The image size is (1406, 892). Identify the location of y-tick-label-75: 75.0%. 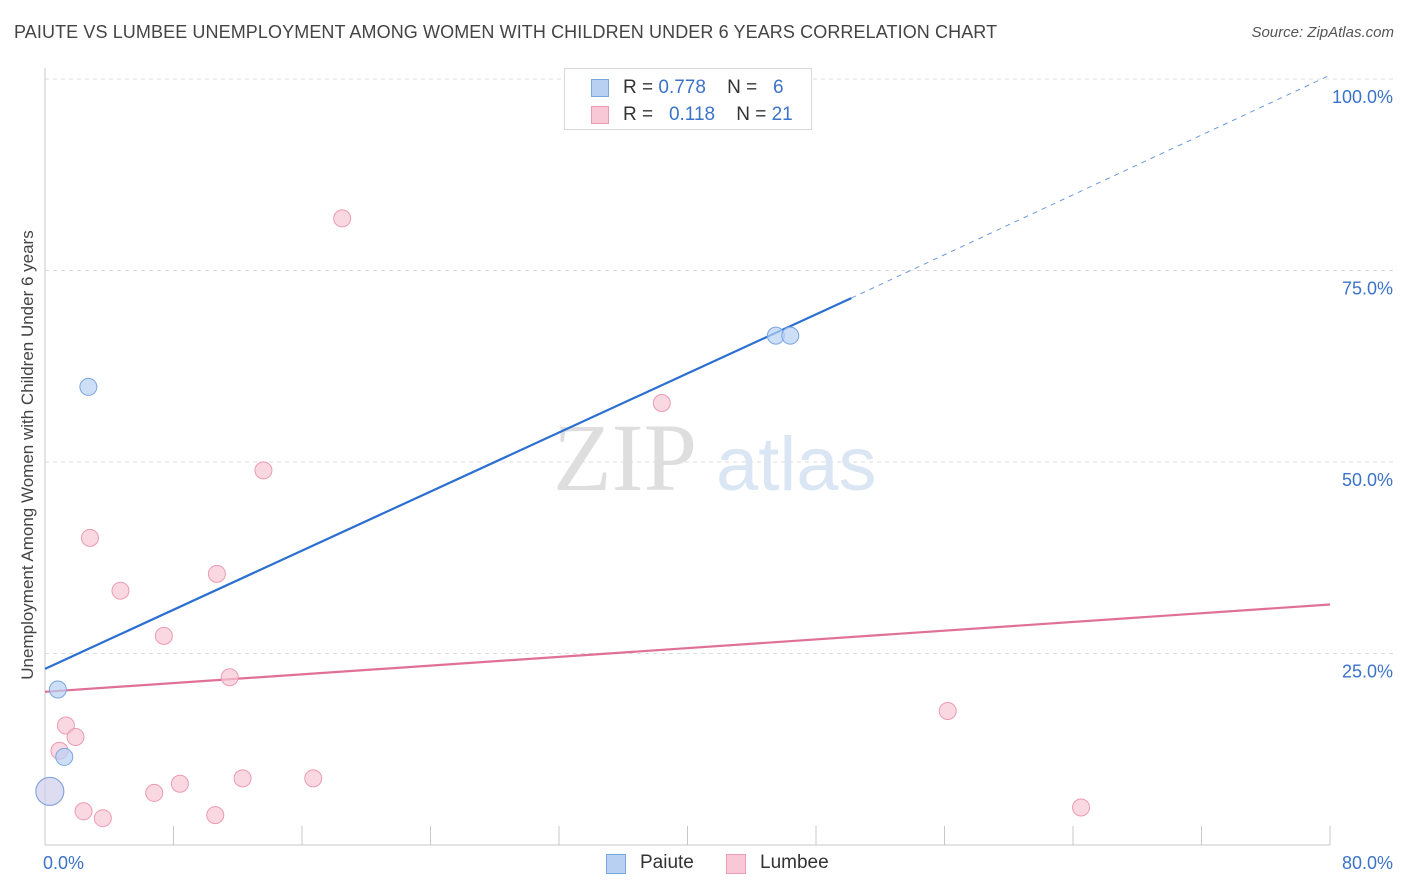
(1367, 289).